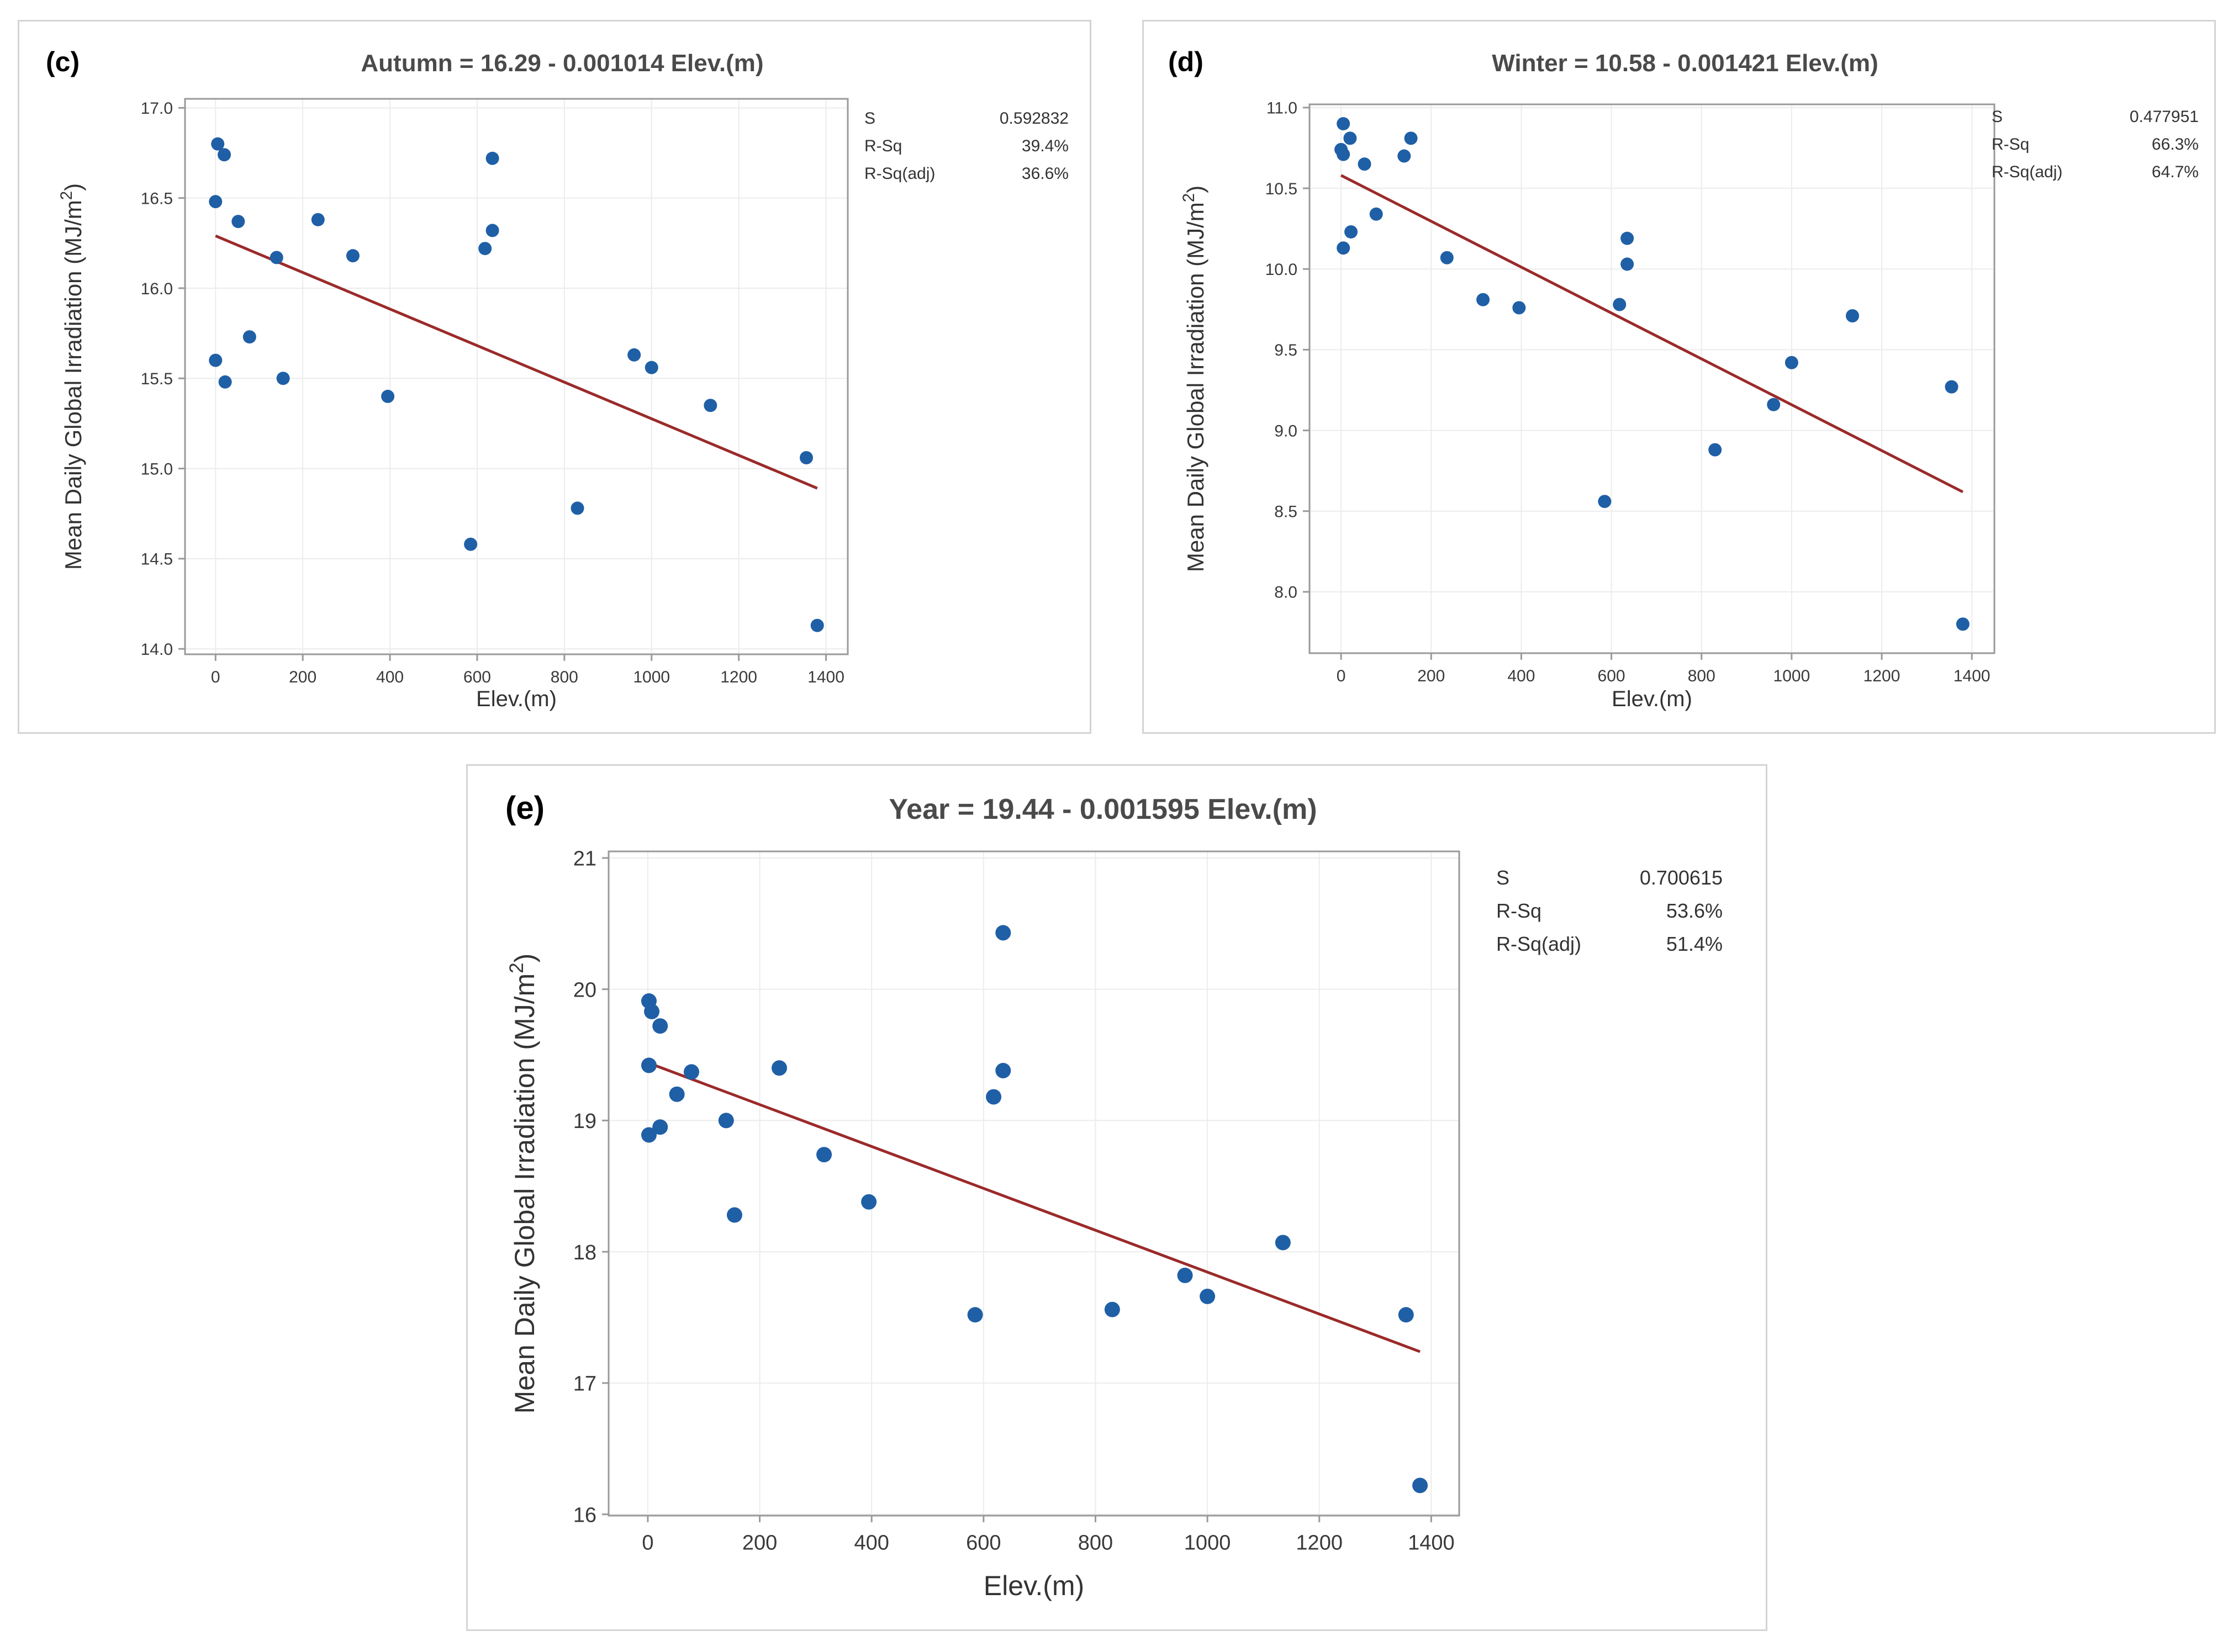 The height and width of the screenshot is (1652, 2228). What do you see at coordinates (1281, 108) in the screenshot?
I see `y-tick-label: 11.0` at bounding box center [1281, 108].